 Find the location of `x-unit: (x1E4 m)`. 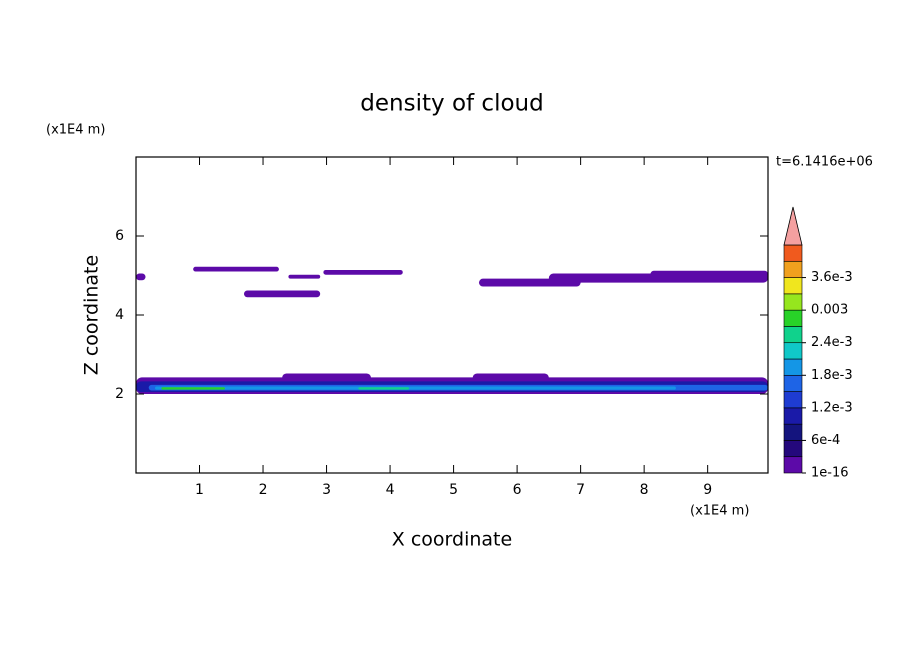

x-unit: (x1E4 m) is located at coordinates (719, 511).